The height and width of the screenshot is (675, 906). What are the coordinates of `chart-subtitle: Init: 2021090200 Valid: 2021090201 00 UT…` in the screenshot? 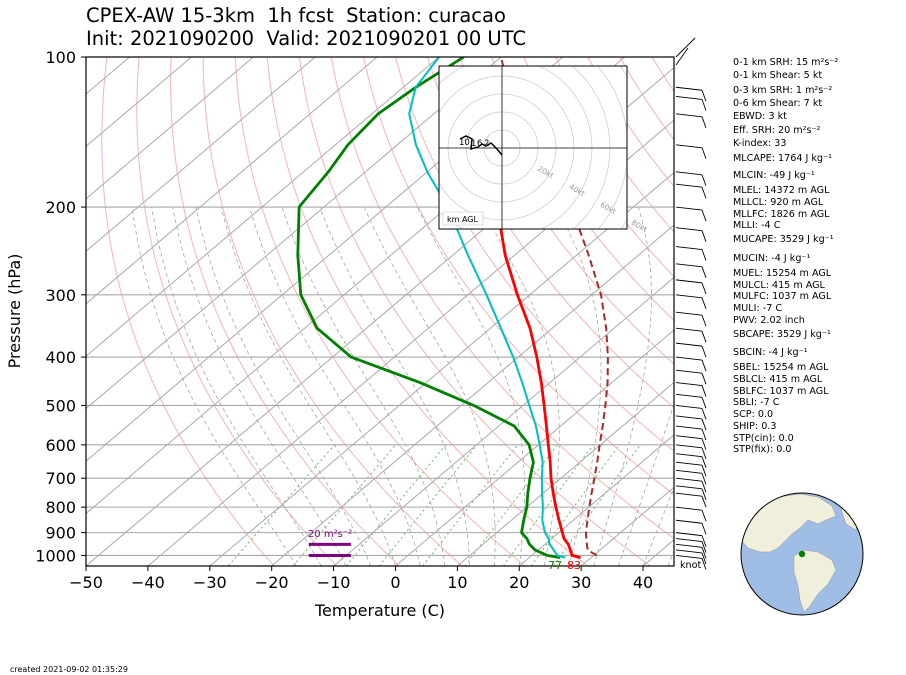 It's located at (306, 38).